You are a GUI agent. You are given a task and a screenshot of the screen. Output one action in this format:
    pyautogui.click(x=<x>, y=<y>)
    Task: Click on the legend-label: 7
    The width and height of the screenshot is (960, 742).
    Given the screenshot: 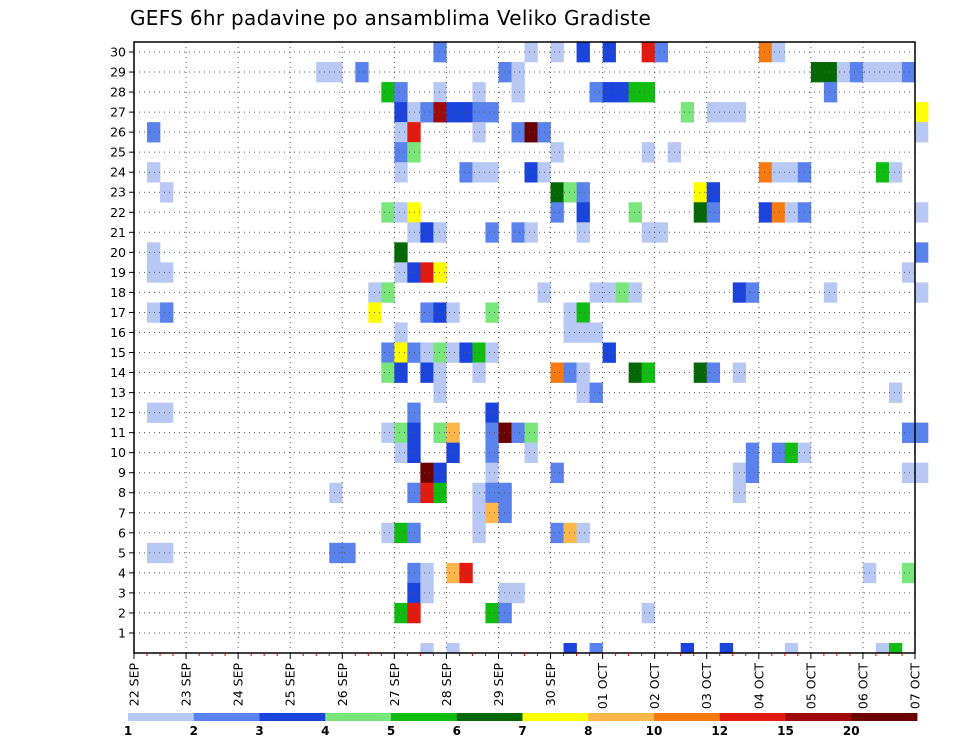 What is the action you would take?
    pyautogui.click(x=522, y=731)
    